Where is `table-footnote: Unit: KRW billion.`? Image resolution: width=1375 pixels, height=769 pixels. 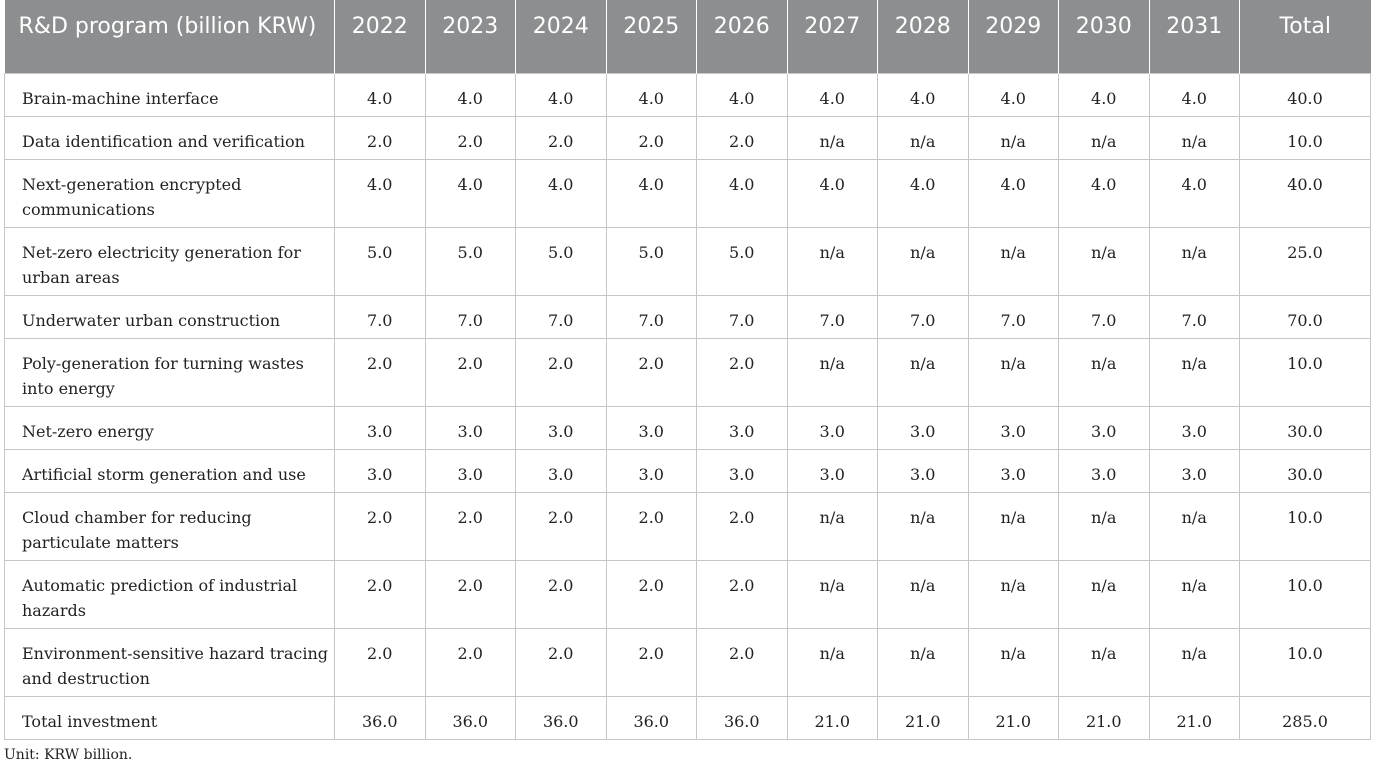
table-footnote: Unit: KRW billion. is located at coordinates (68, 755).